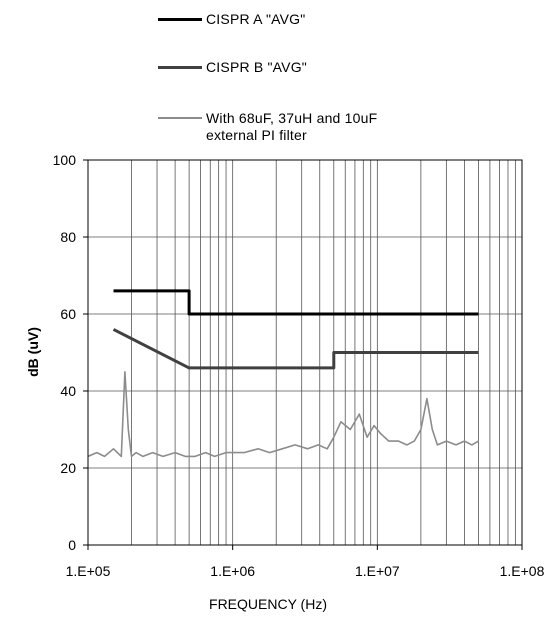  What do you see at coordinates (70, 352) in the screenshot?
I see `y-tick-labels: 0 20 40 60 80 100` at bounding box center [70, 352].